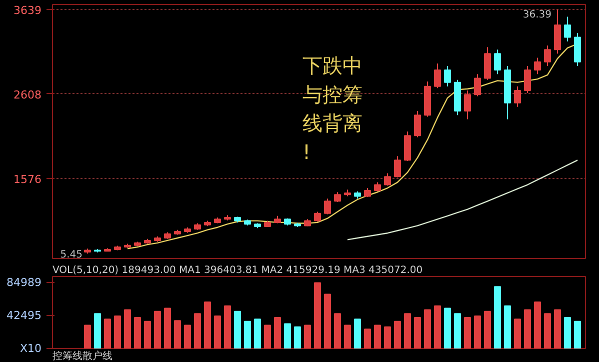 The height and width of the screenshot is (362, 599). Describe the element at coordinates (237, 270) in the screenshot. I see `text: VOL(5,10,20) 189493.00 MA1 396403.81 MA2 415929.19 MA3 435072.00` at that location.